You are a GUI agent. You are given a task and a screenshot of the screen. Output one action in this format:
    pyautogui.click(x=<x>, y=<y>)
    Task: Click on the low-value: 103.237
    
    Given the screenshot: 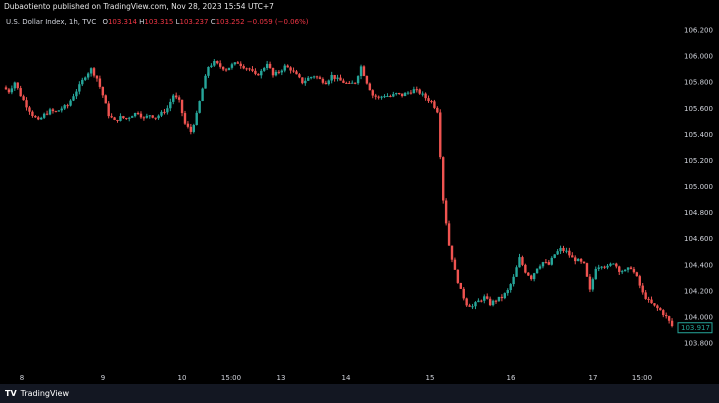 What is the action you would take?
    pyautogui.click(x=194, y=22)
    